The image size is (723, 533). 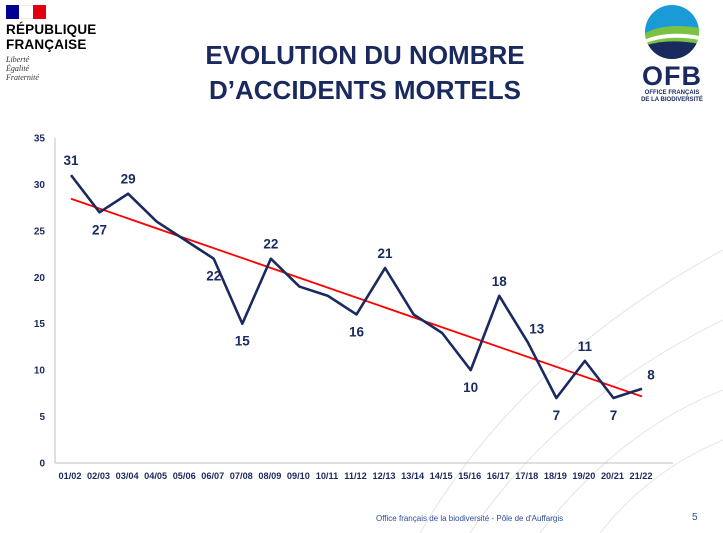 What do you see at coordinates (40, 302) in the screenshot?
I see `y-axis-ticks: 0 5 10 15 20 25 30 35` at bounding box center [40, 302].